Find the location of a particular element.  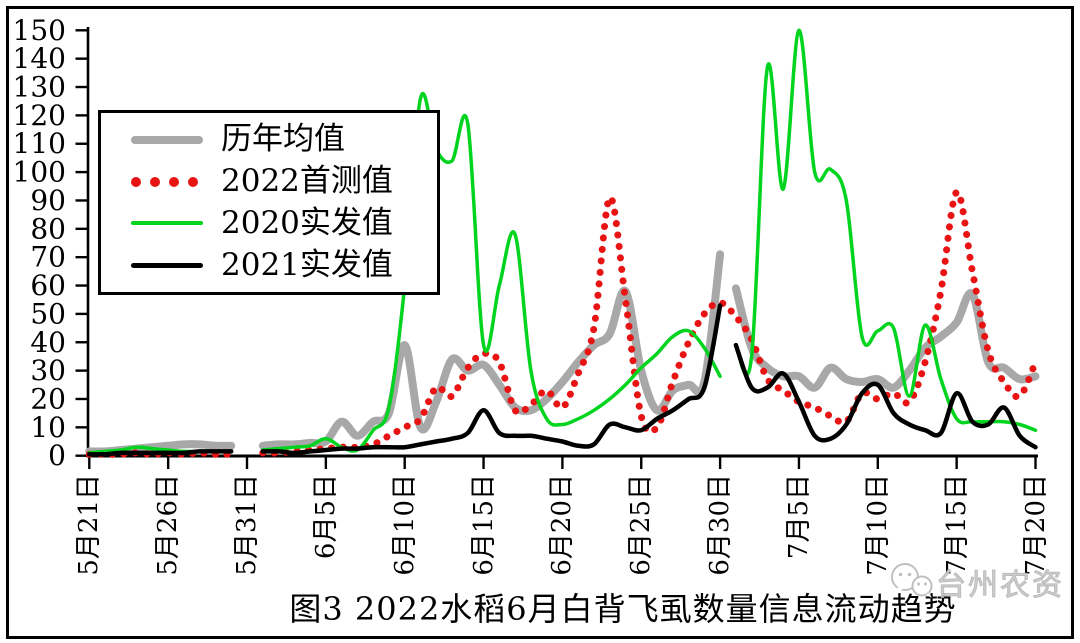

legend-item-avg: 历年均值 is located at coordinates (269, 140).